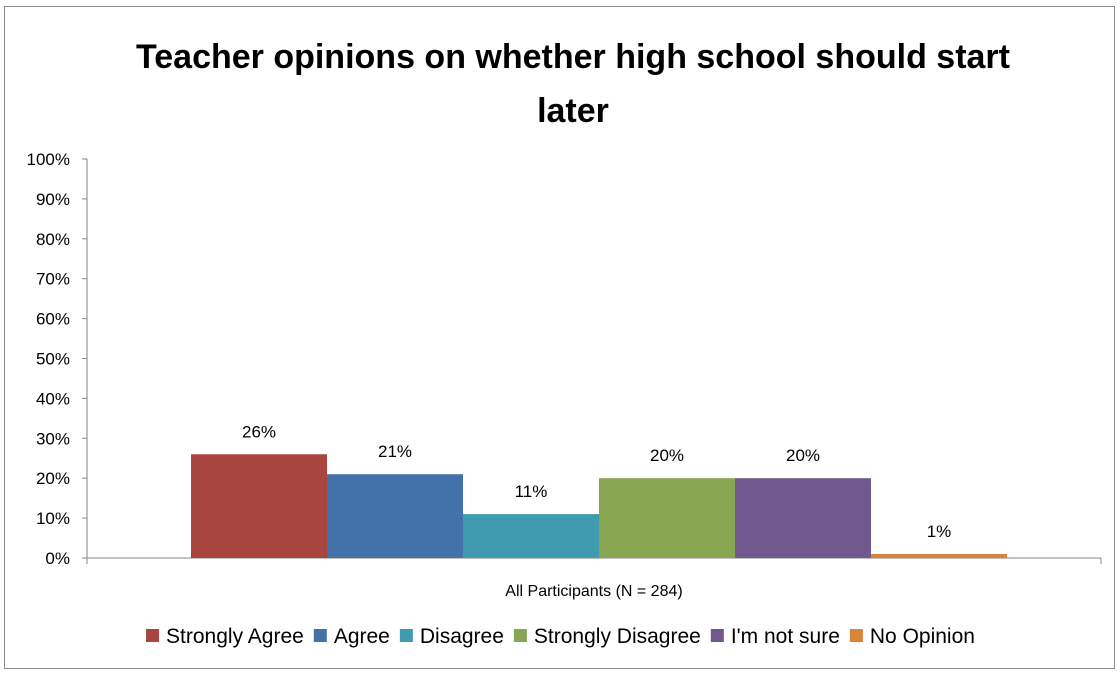 This screenshot has height=675, width=1120. Describe the element at coordinates (57, 558) in the screenshot. I see `y-tick-label: 0%` at that location.